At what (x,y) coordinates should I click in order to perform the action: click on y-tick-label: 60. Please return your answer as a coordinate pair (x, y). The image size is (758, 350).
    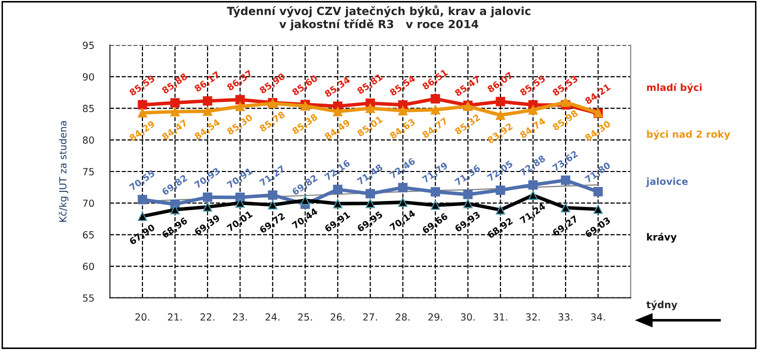
    Looking at the image, I should click on (88, 266).